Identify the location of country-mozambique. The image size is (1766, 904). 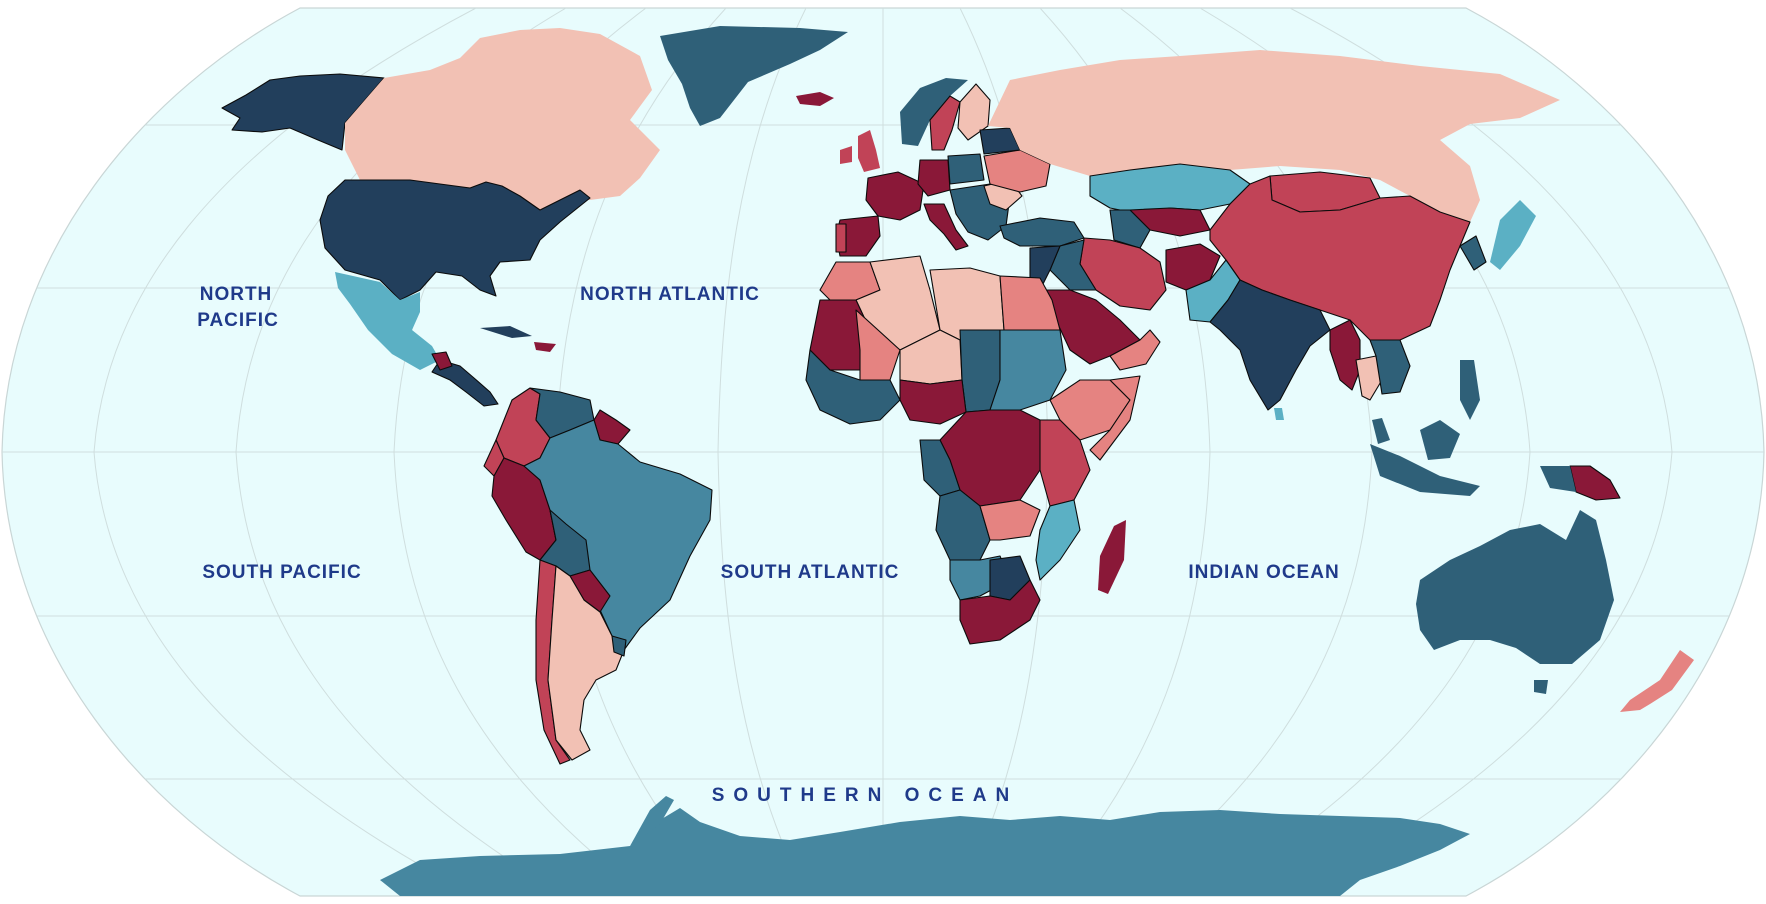
(1058, 540).